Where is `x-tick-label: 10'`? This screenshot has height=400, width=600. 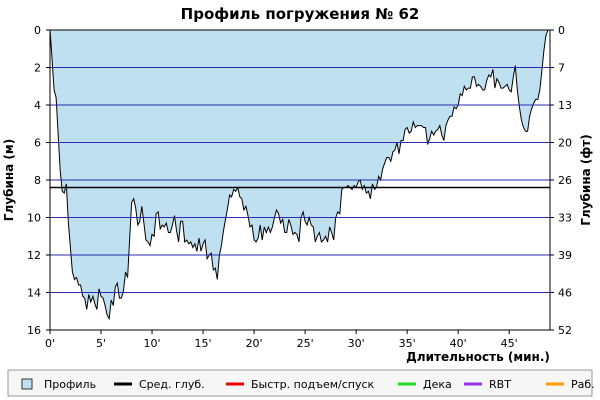
x-tick-label: 10' is located at coordinates (152, 343).